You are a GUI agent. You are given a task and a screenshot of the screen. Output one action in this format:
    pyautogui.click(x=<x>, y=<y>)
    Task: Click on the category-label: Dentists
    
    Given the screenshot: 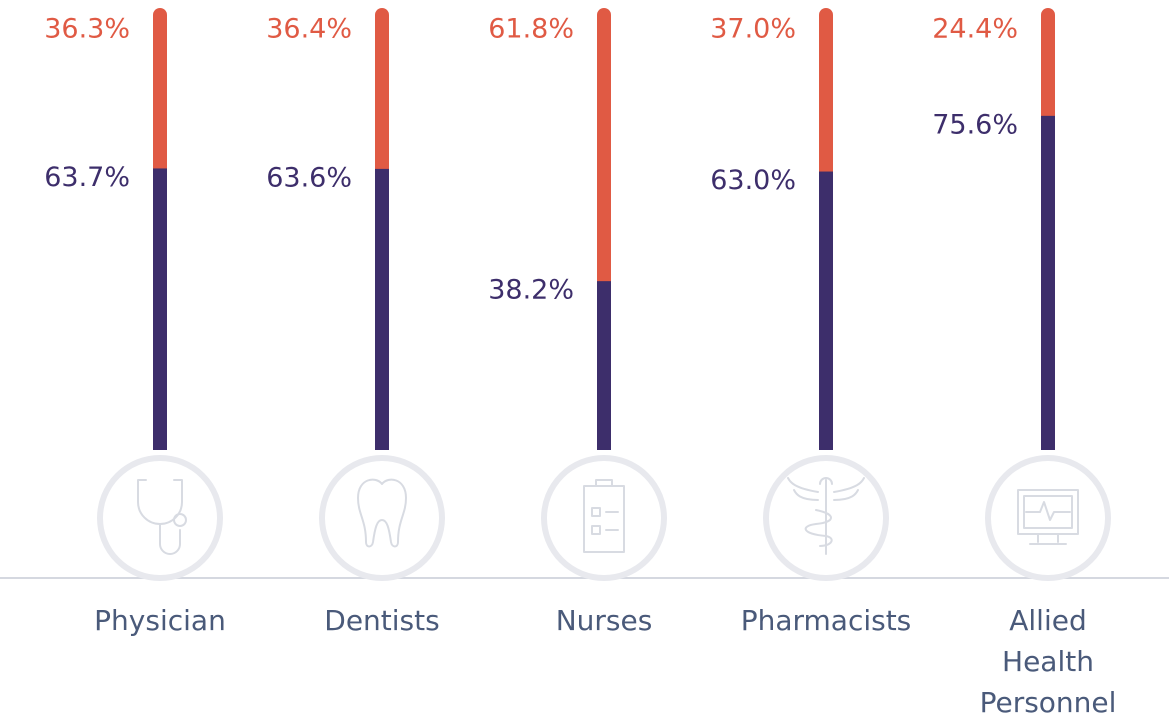 What is the action you would take?
    pyautogui.click(x=381, y=620)
    